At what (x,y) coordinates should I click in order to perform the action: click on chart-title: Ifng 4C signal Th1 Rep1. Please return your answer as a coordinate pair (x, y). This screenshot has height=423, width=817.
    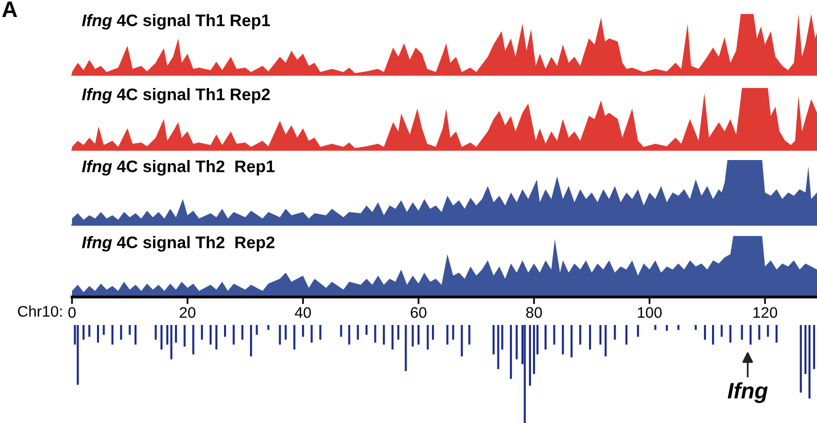
    Looking at the image, I should click on (176, 22).